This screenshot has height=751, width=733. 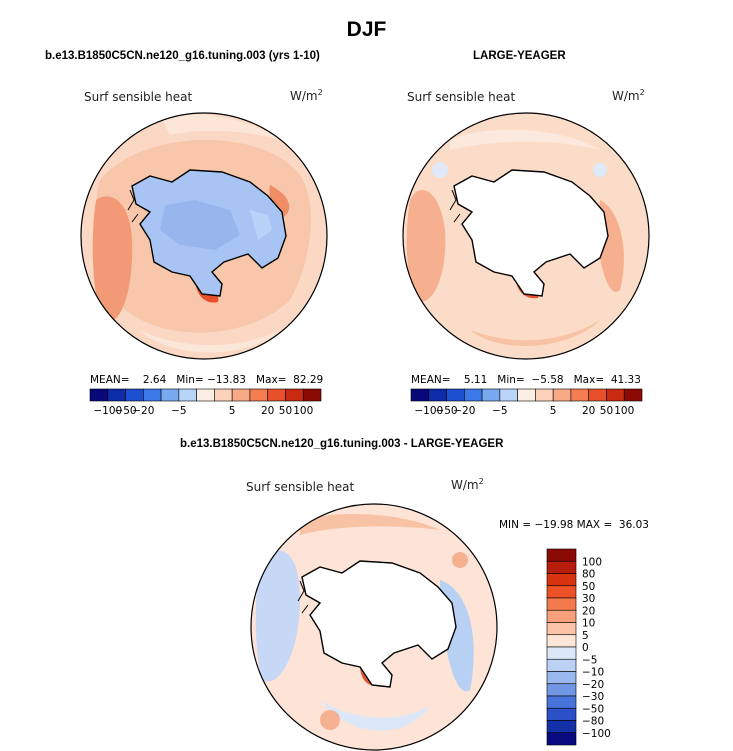 What do you see at coordinates (596, 734) in the screenshot?
I see `colorbar3-tick-label: −100` at bounding box center [596, 734].